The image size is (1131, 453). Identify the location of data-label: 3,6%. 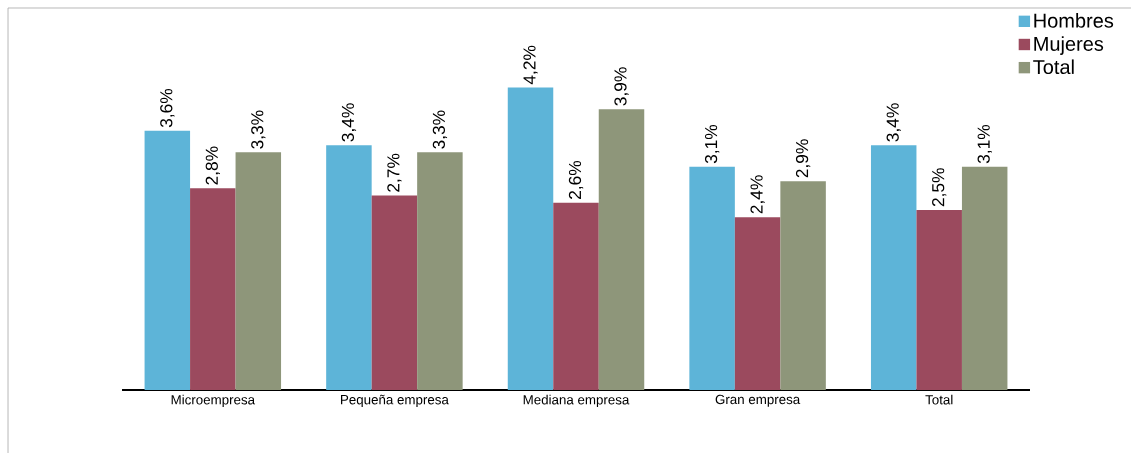
(167, 108).